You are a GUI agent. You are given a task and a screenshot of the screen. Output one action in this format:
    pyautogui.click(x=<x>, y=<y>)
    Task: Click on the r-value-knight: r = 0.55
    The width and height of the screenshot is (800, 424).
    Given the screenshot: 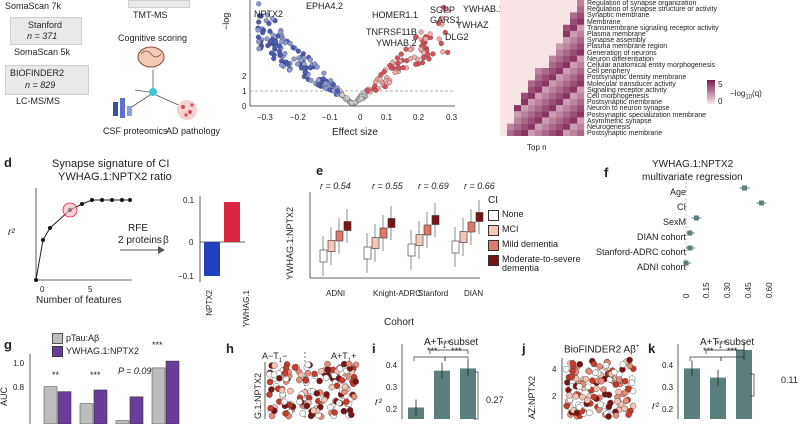 What is the action you would take?
    pyautogui.click(x=387, y=186)
    